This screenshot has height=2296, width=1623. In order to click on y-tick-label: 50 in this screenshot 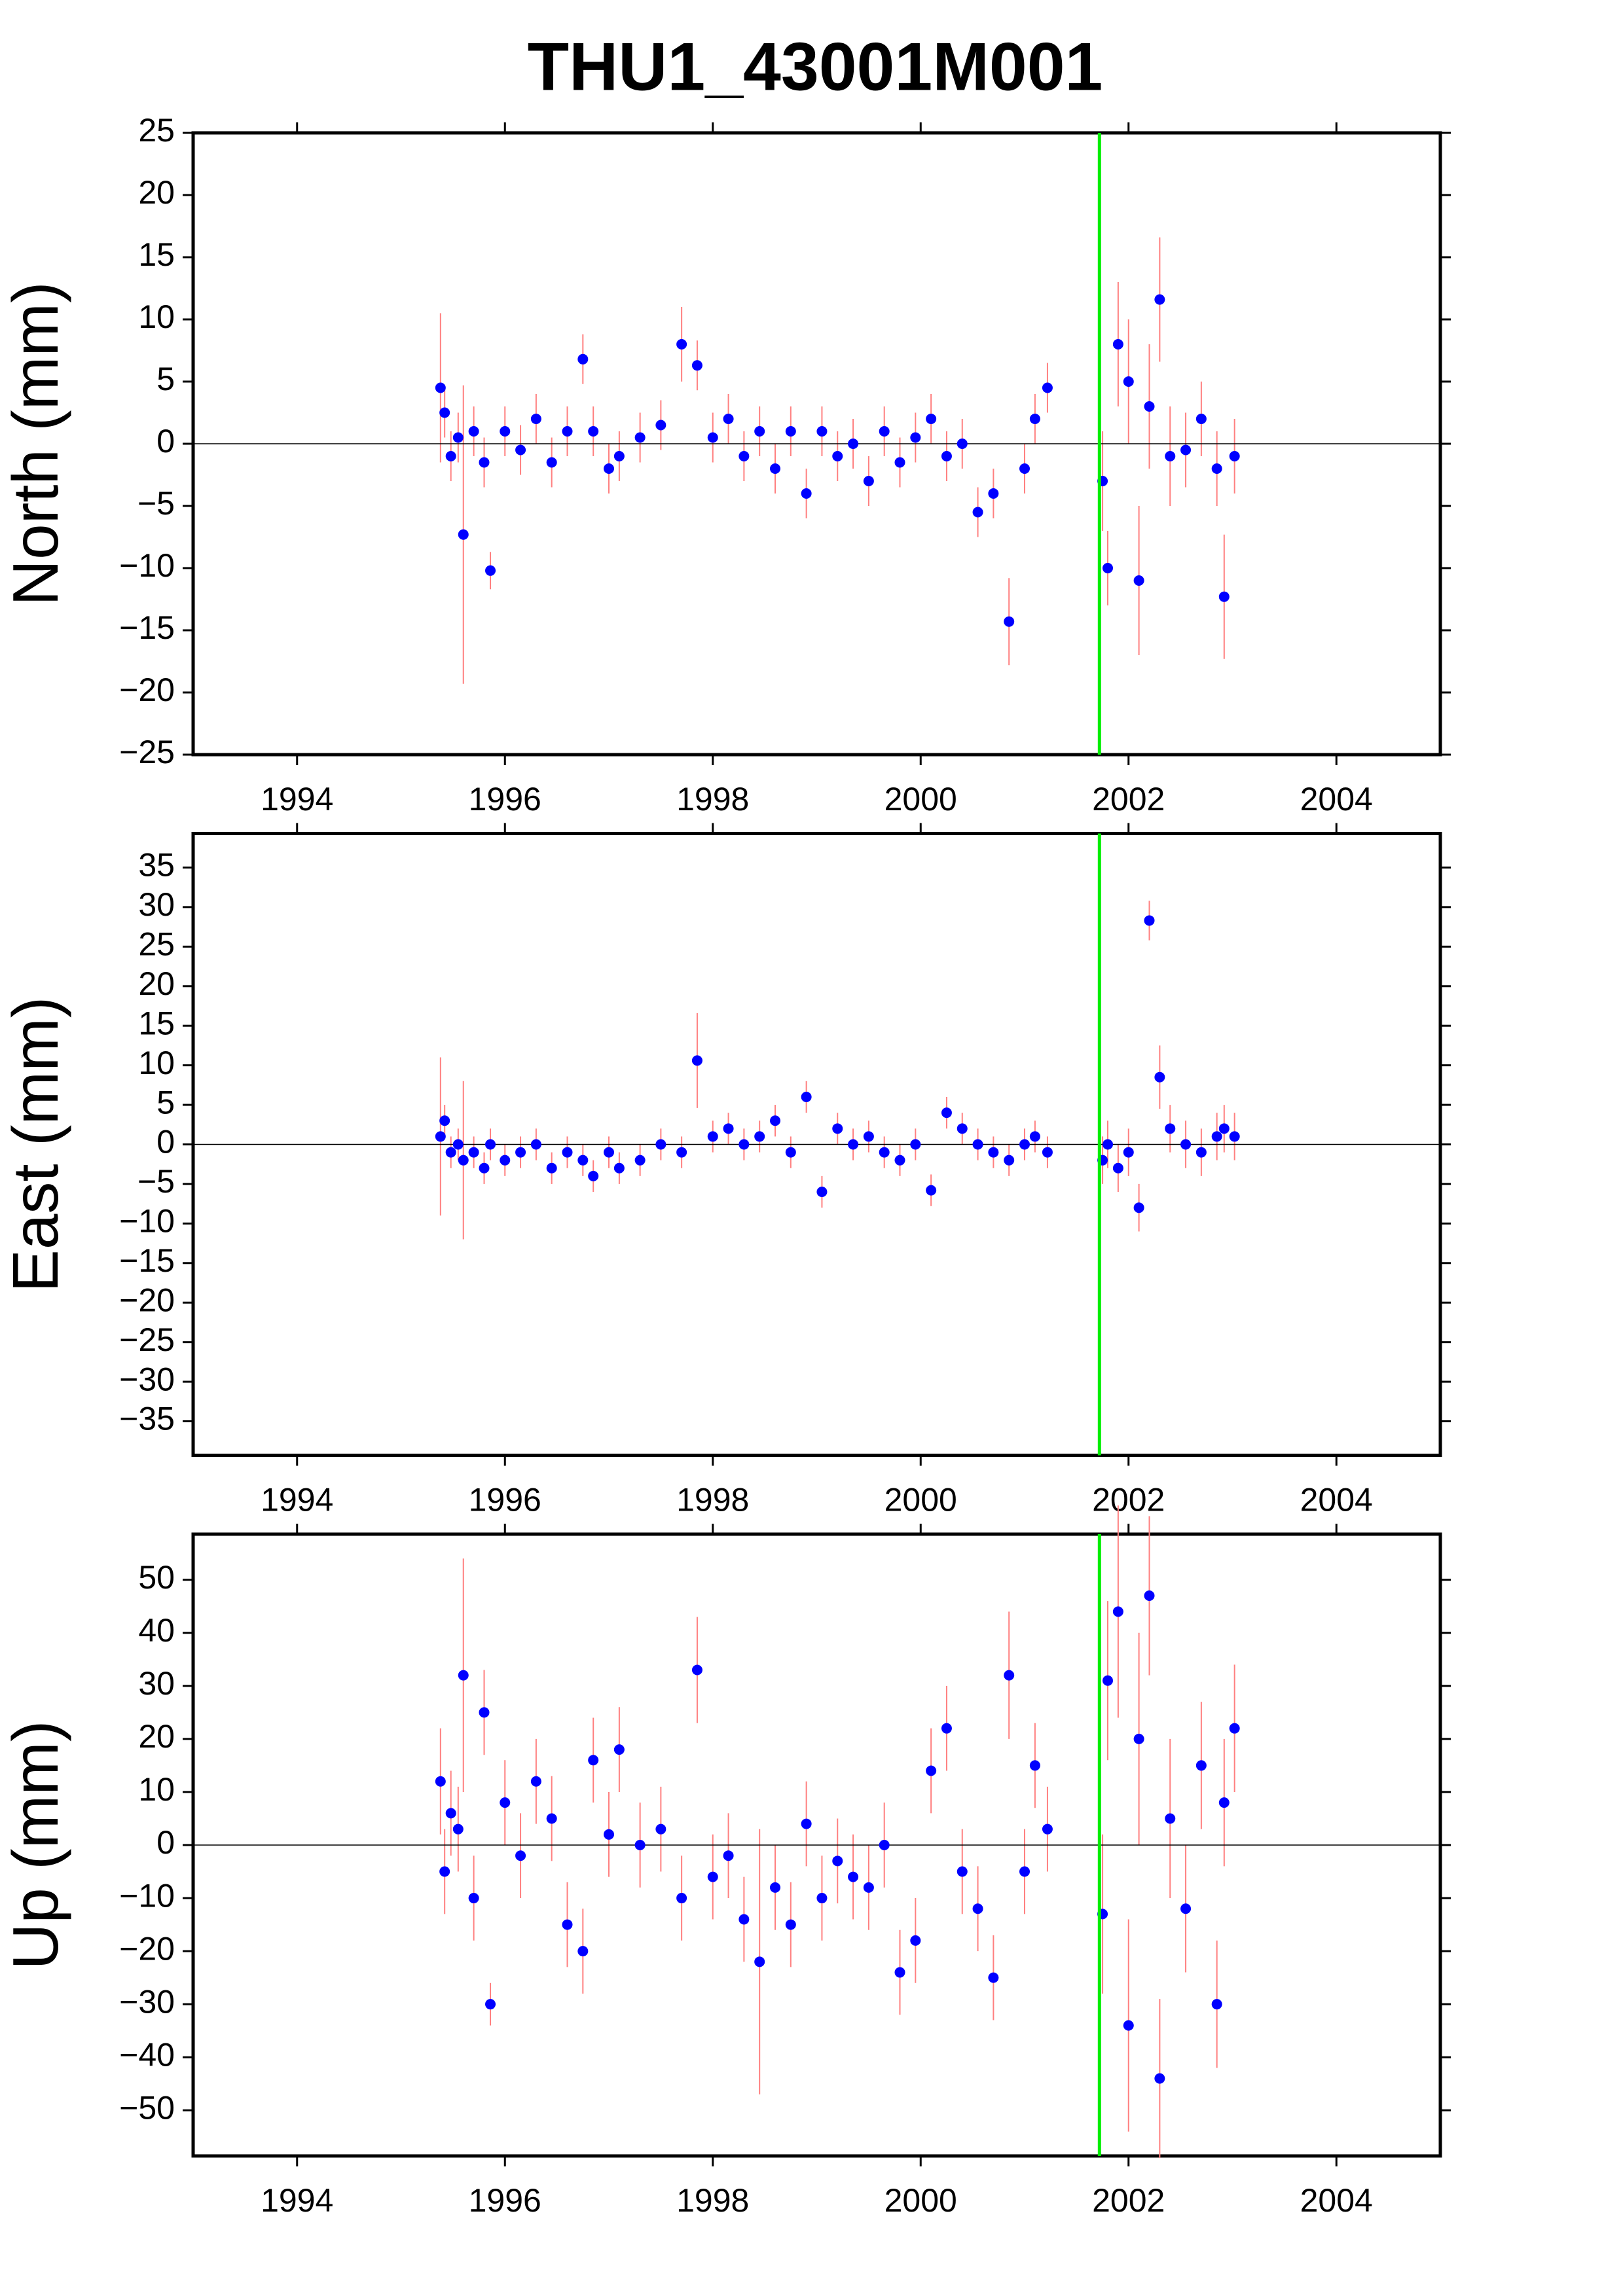, I will do `click(156, 1577)`.